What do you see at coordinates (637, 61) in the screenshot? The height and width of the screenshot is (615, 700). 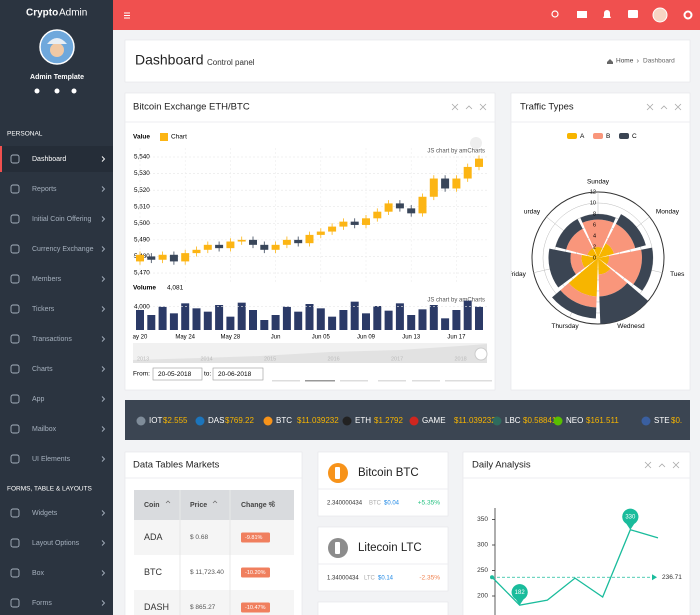 I see `breadcrumb-sep` at bounding box center [637, 61].